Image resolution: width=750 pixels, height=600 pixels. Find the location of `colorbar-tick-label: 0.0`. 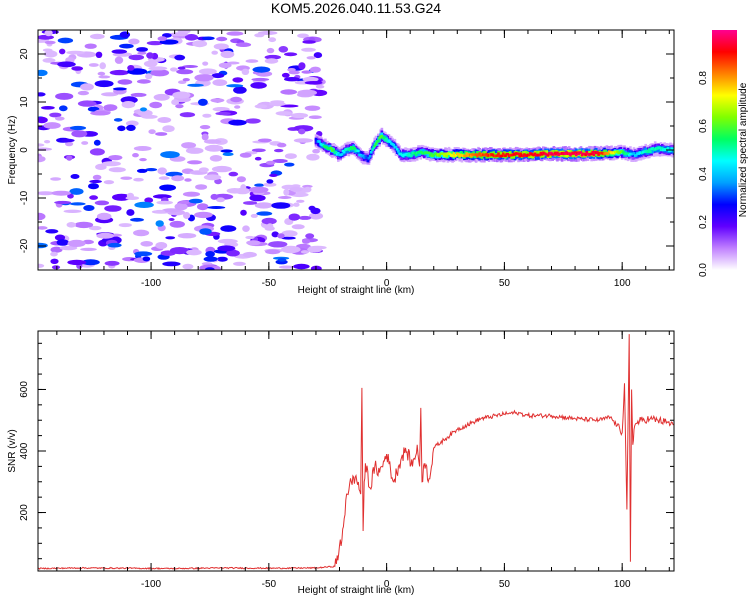

colorbar-tick-label: 0.0 is located at coordinates (703, 270).